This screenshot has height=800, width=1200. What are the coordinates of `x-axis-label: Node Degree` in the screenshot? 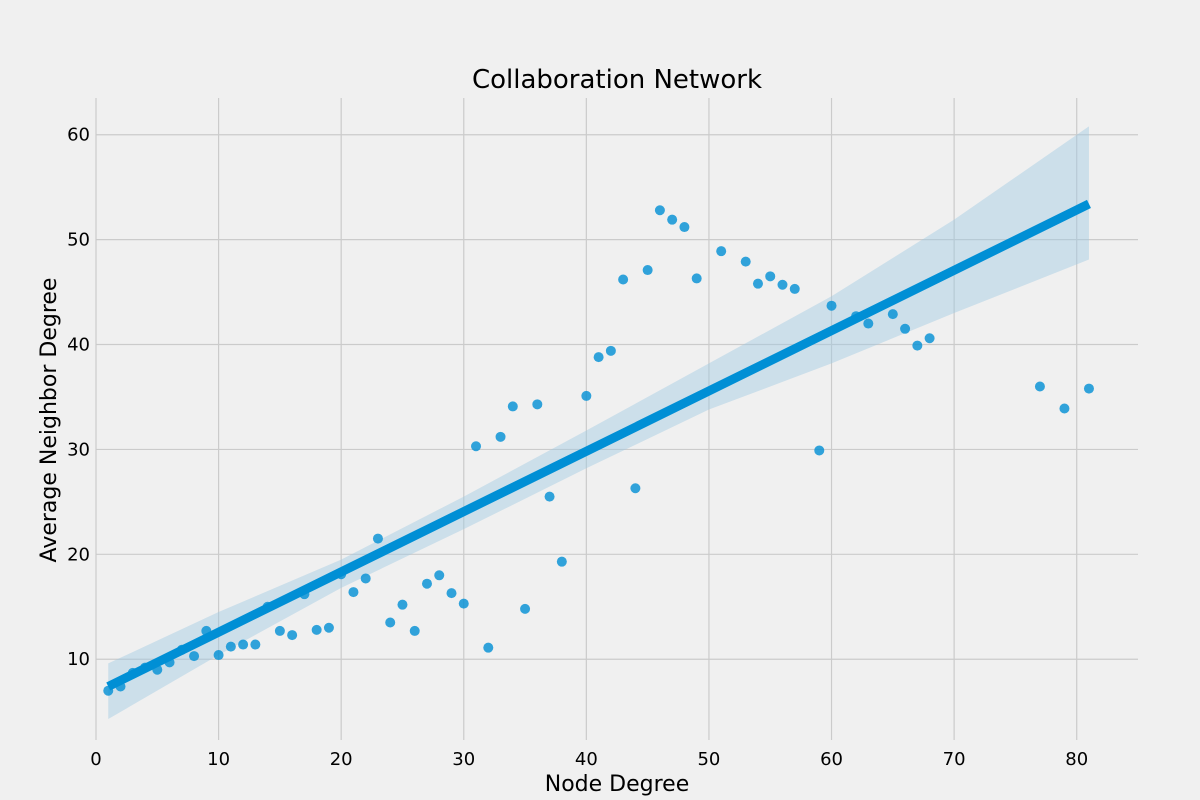 It's located at (617, 784).